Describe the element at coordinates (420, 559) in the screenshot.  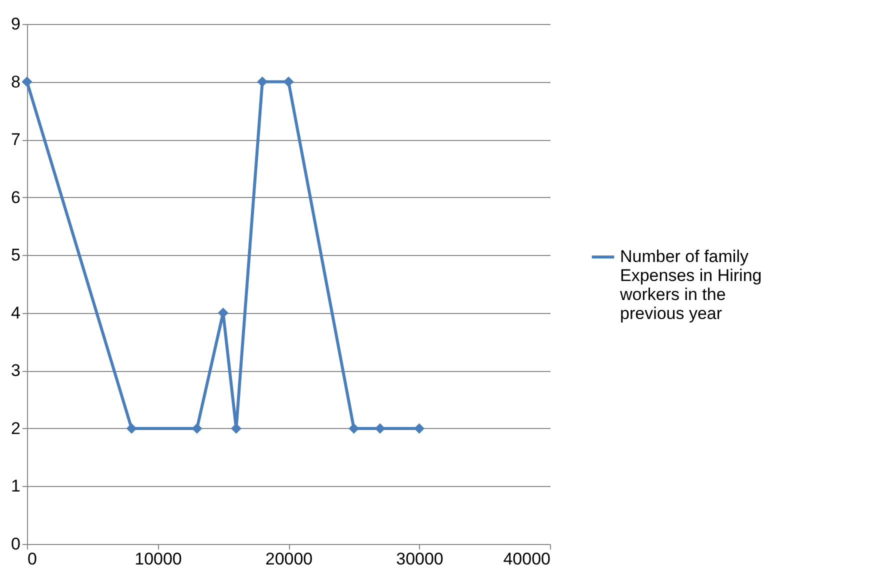
I see `x-tick-label: 30000` at that location.